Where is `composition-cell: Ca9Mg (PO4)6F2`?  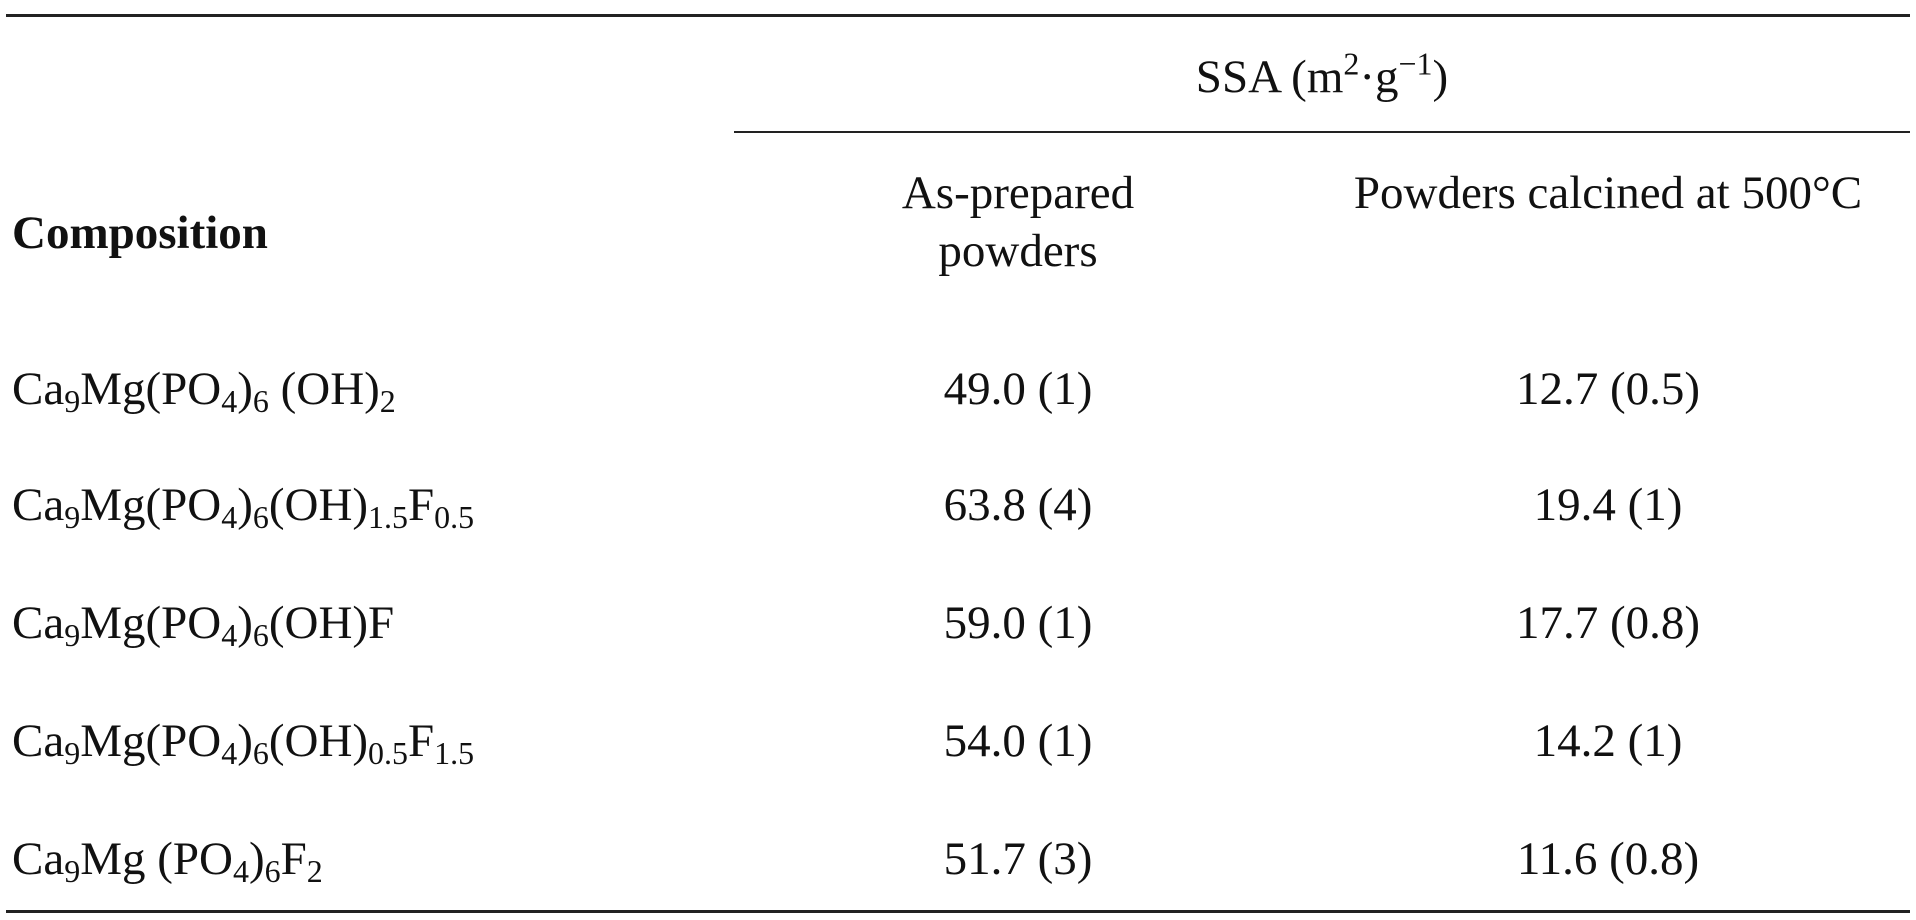
composition-cell: Ca9Mg (PO4)6F2 is located at coordinates (167, 859).